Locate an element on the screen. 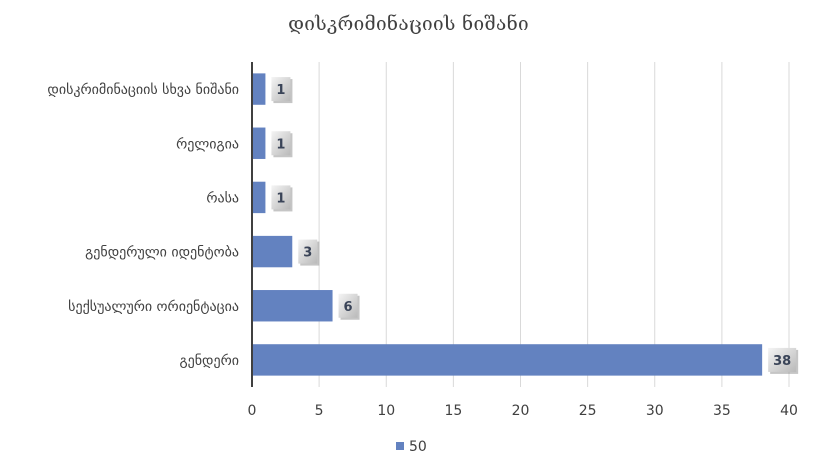  x-tick-label: 5 is located at coordinates (319, 411).